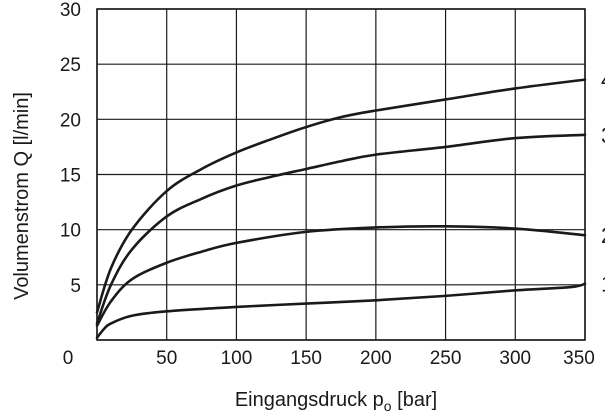  Describe the element at coordinates (22, 196) in the screenshot. I see `y-axis-label: Volumenstrom Q [l/min]` at that location.